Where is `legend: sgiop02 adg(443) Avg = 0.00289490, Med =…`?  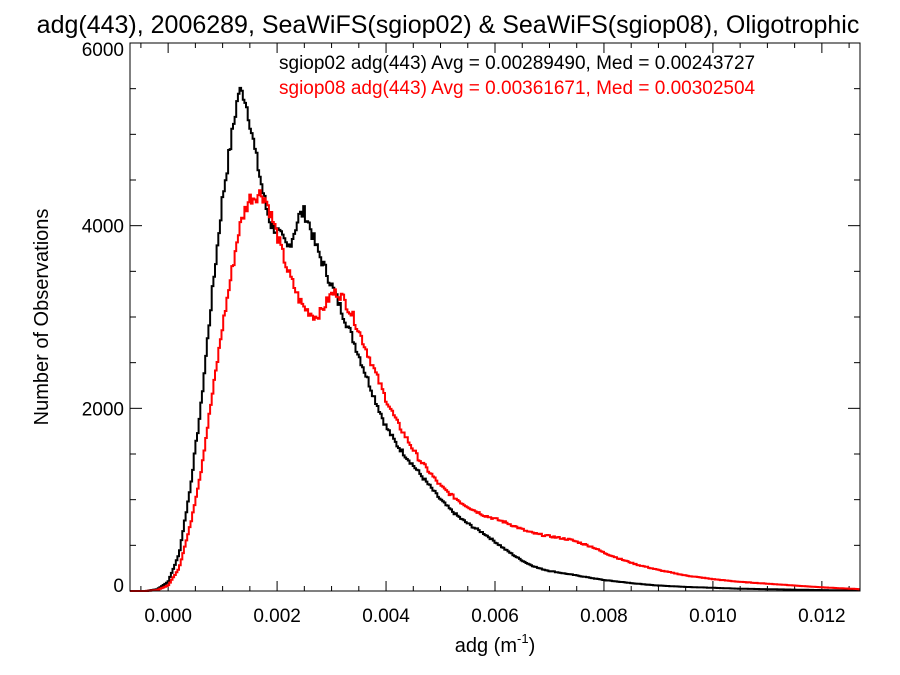
legend: sgiop02 adg(443) Avg = 0.00289490, Med =… is located at coordinates (517, 76).